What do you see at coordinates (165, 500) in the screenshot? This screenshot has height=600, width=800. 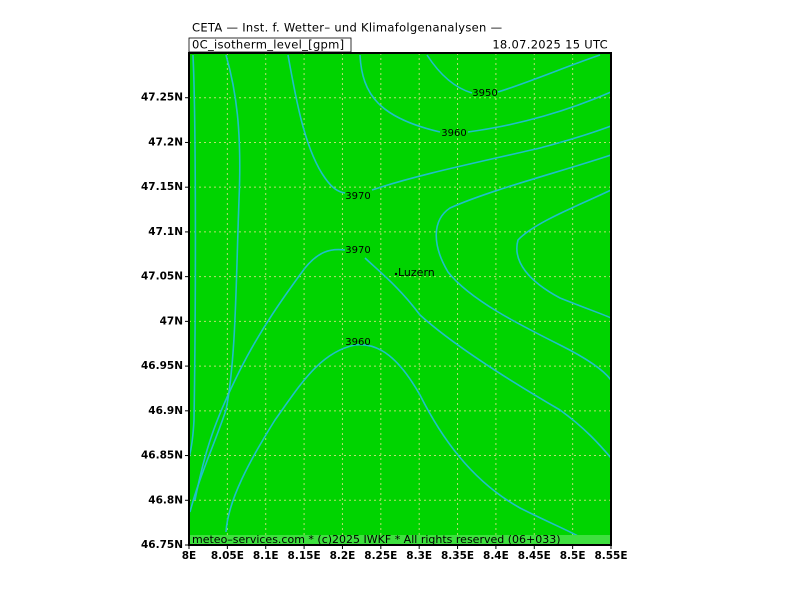 I see `y-tick-label: 46.8N` at bounding box center [165, 500].